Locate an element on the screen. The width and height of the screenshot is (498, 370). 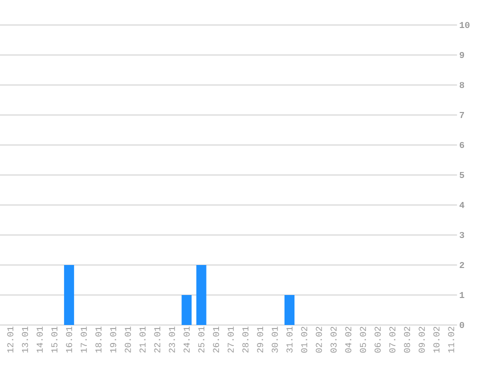
x-tick-label: 19.01 is located at coordinates (113, 339).